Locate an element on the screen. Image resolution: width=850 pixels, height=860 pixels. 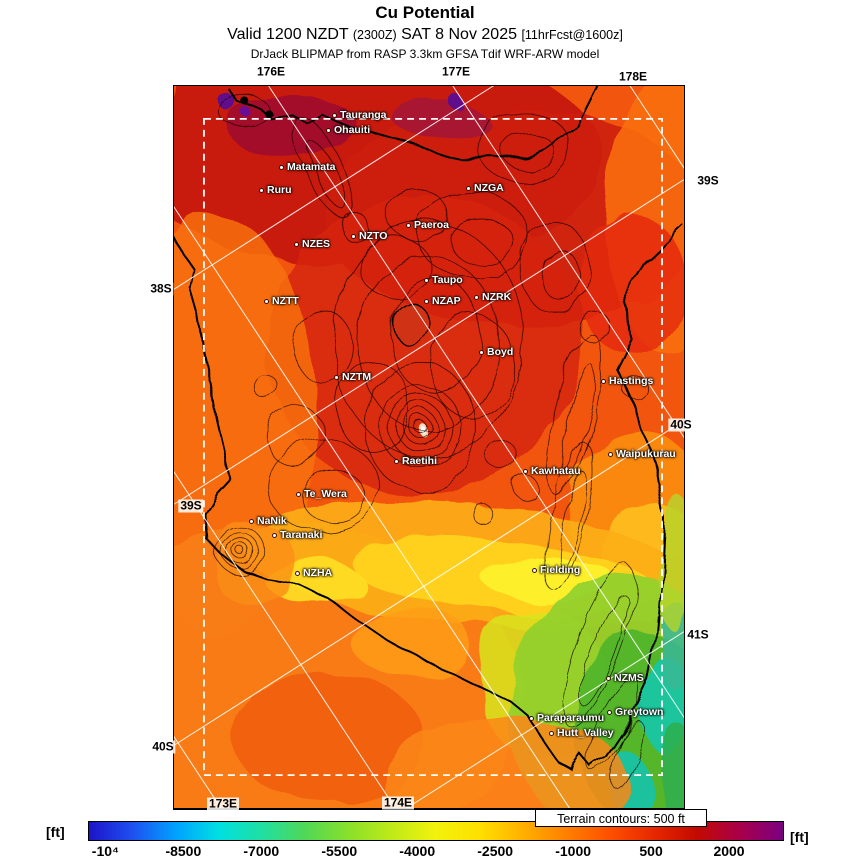
colorbar-tick-label: -7000 is located at coordinates (261, 851).